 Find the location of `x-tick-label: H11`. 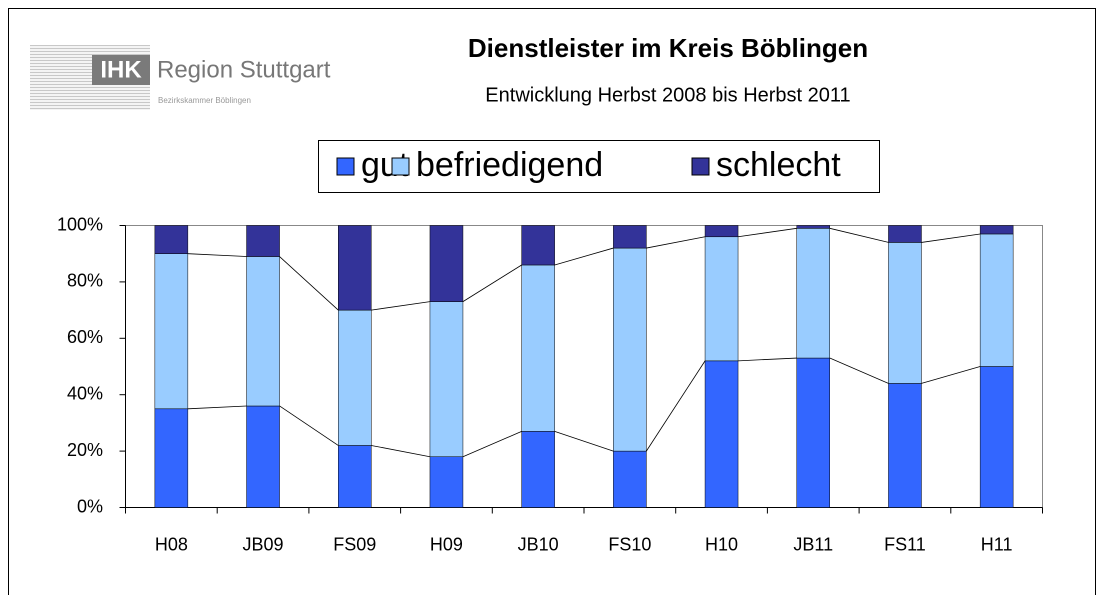

x-tick-label: H11 is located at coordinates (997, 544).